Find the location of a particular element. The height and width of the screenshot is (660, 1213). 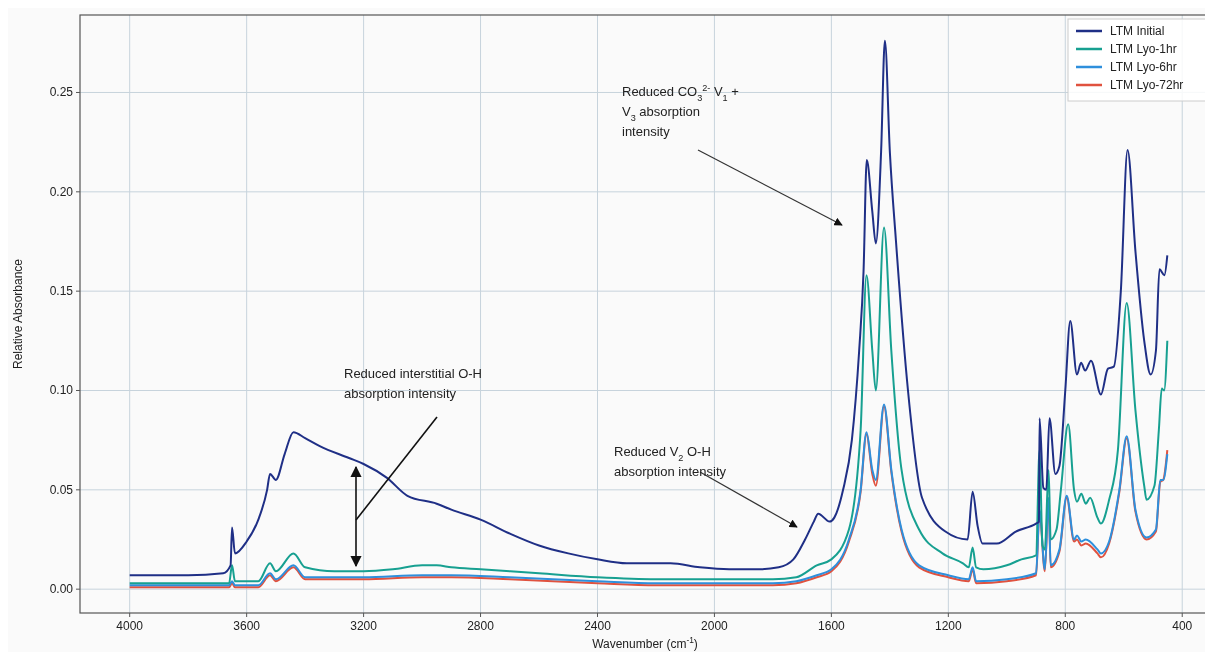

y-tick-label: 0.20 is located at coordinates (61, 191).